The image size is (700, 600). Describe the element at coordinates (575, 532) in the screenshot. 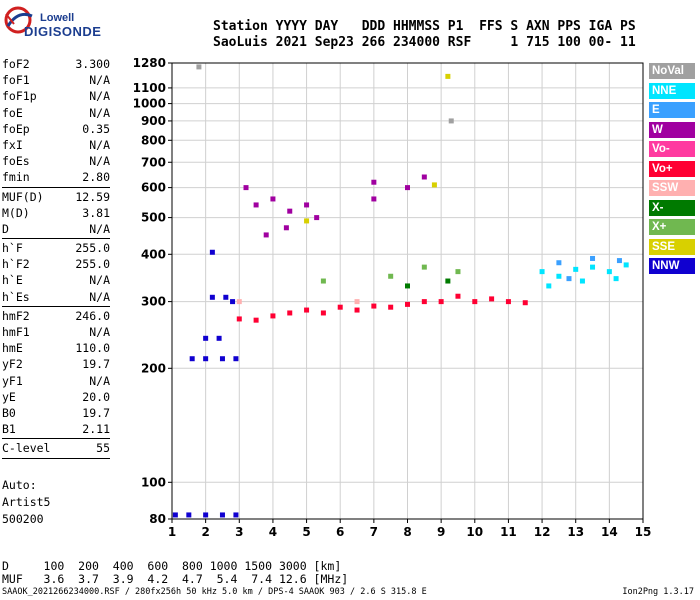

I see `x-tick-label: 13` at that location.